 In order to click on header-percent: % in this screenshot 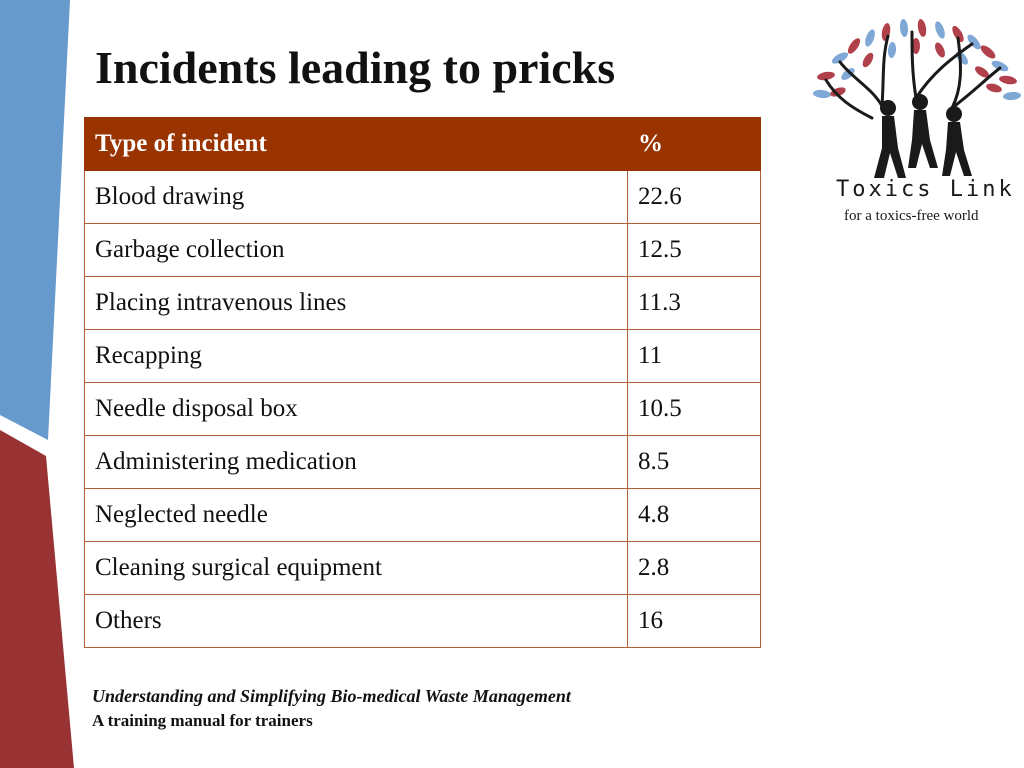, I will do `click(694, 144)`.